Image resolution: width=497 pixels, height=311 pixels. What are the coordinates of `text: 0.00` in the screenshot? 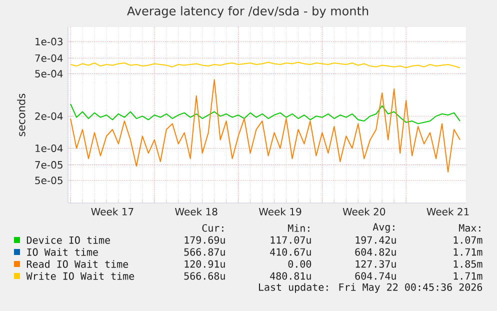 It's located at (300, 264).